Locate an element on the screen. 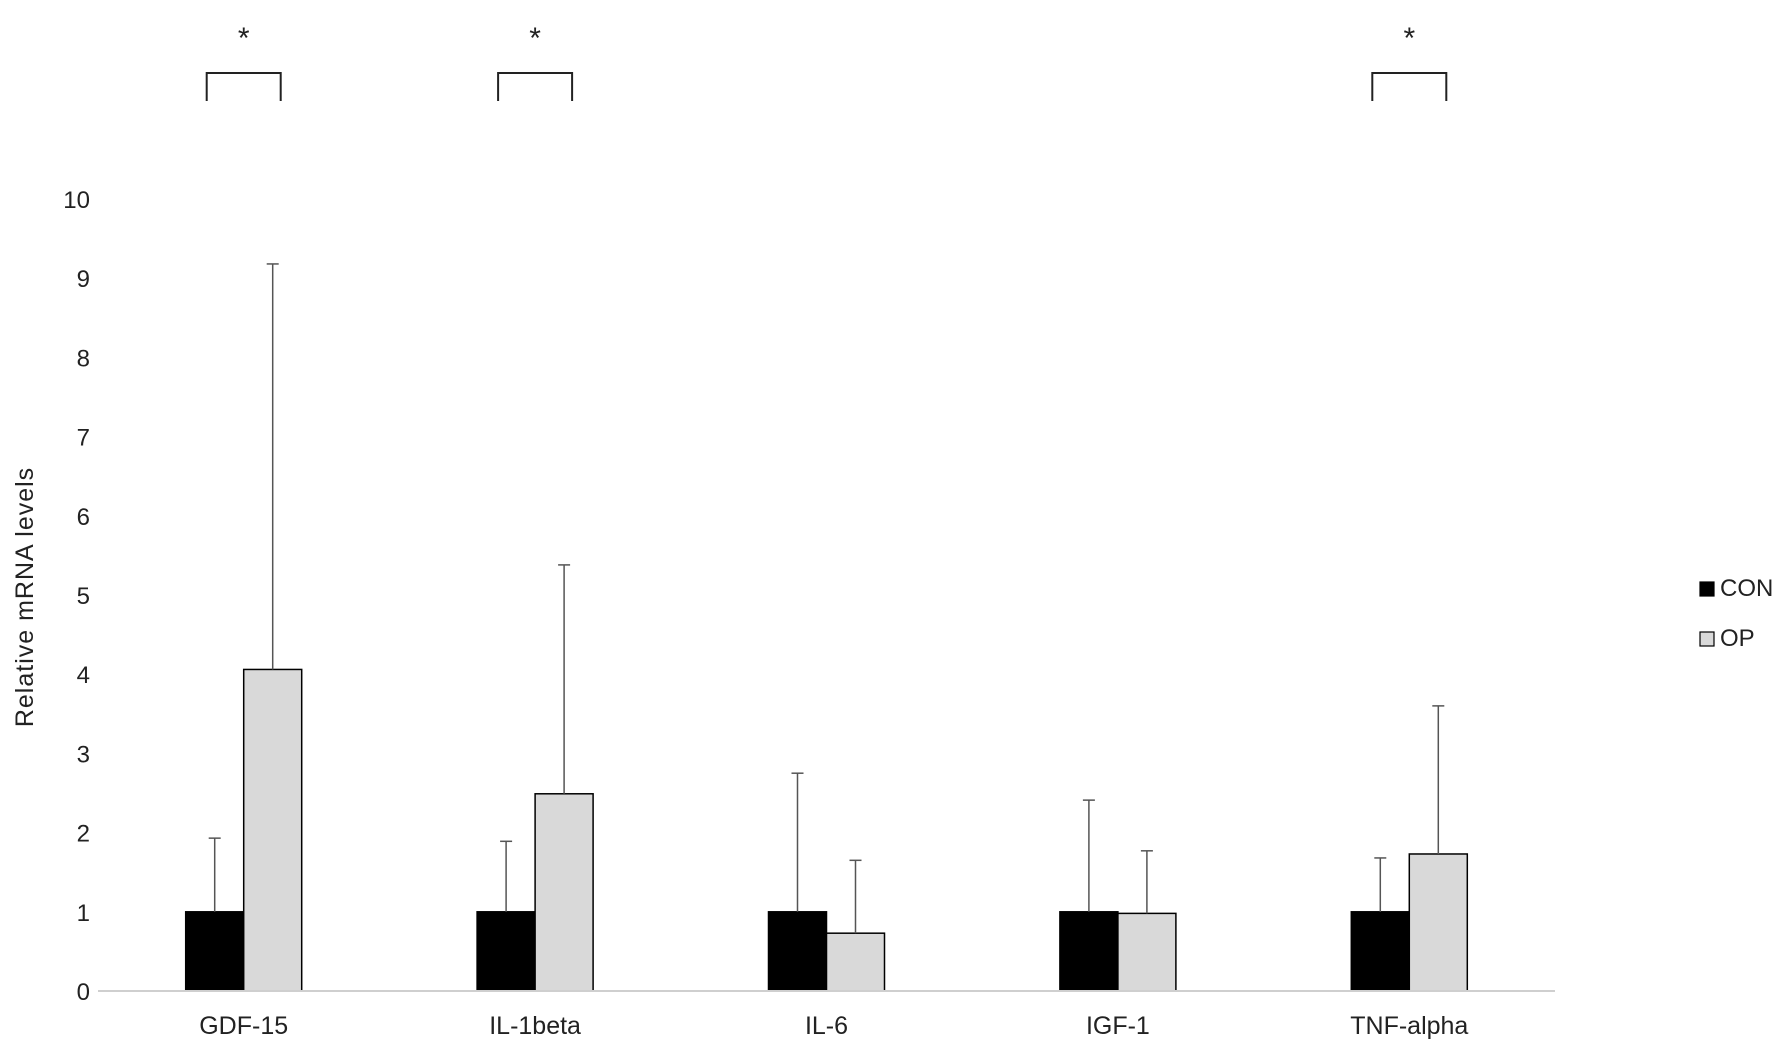 This screenshot has height=1048, width=1789. bar-con-tnf-alpha is located at coordinates (1380, 951).